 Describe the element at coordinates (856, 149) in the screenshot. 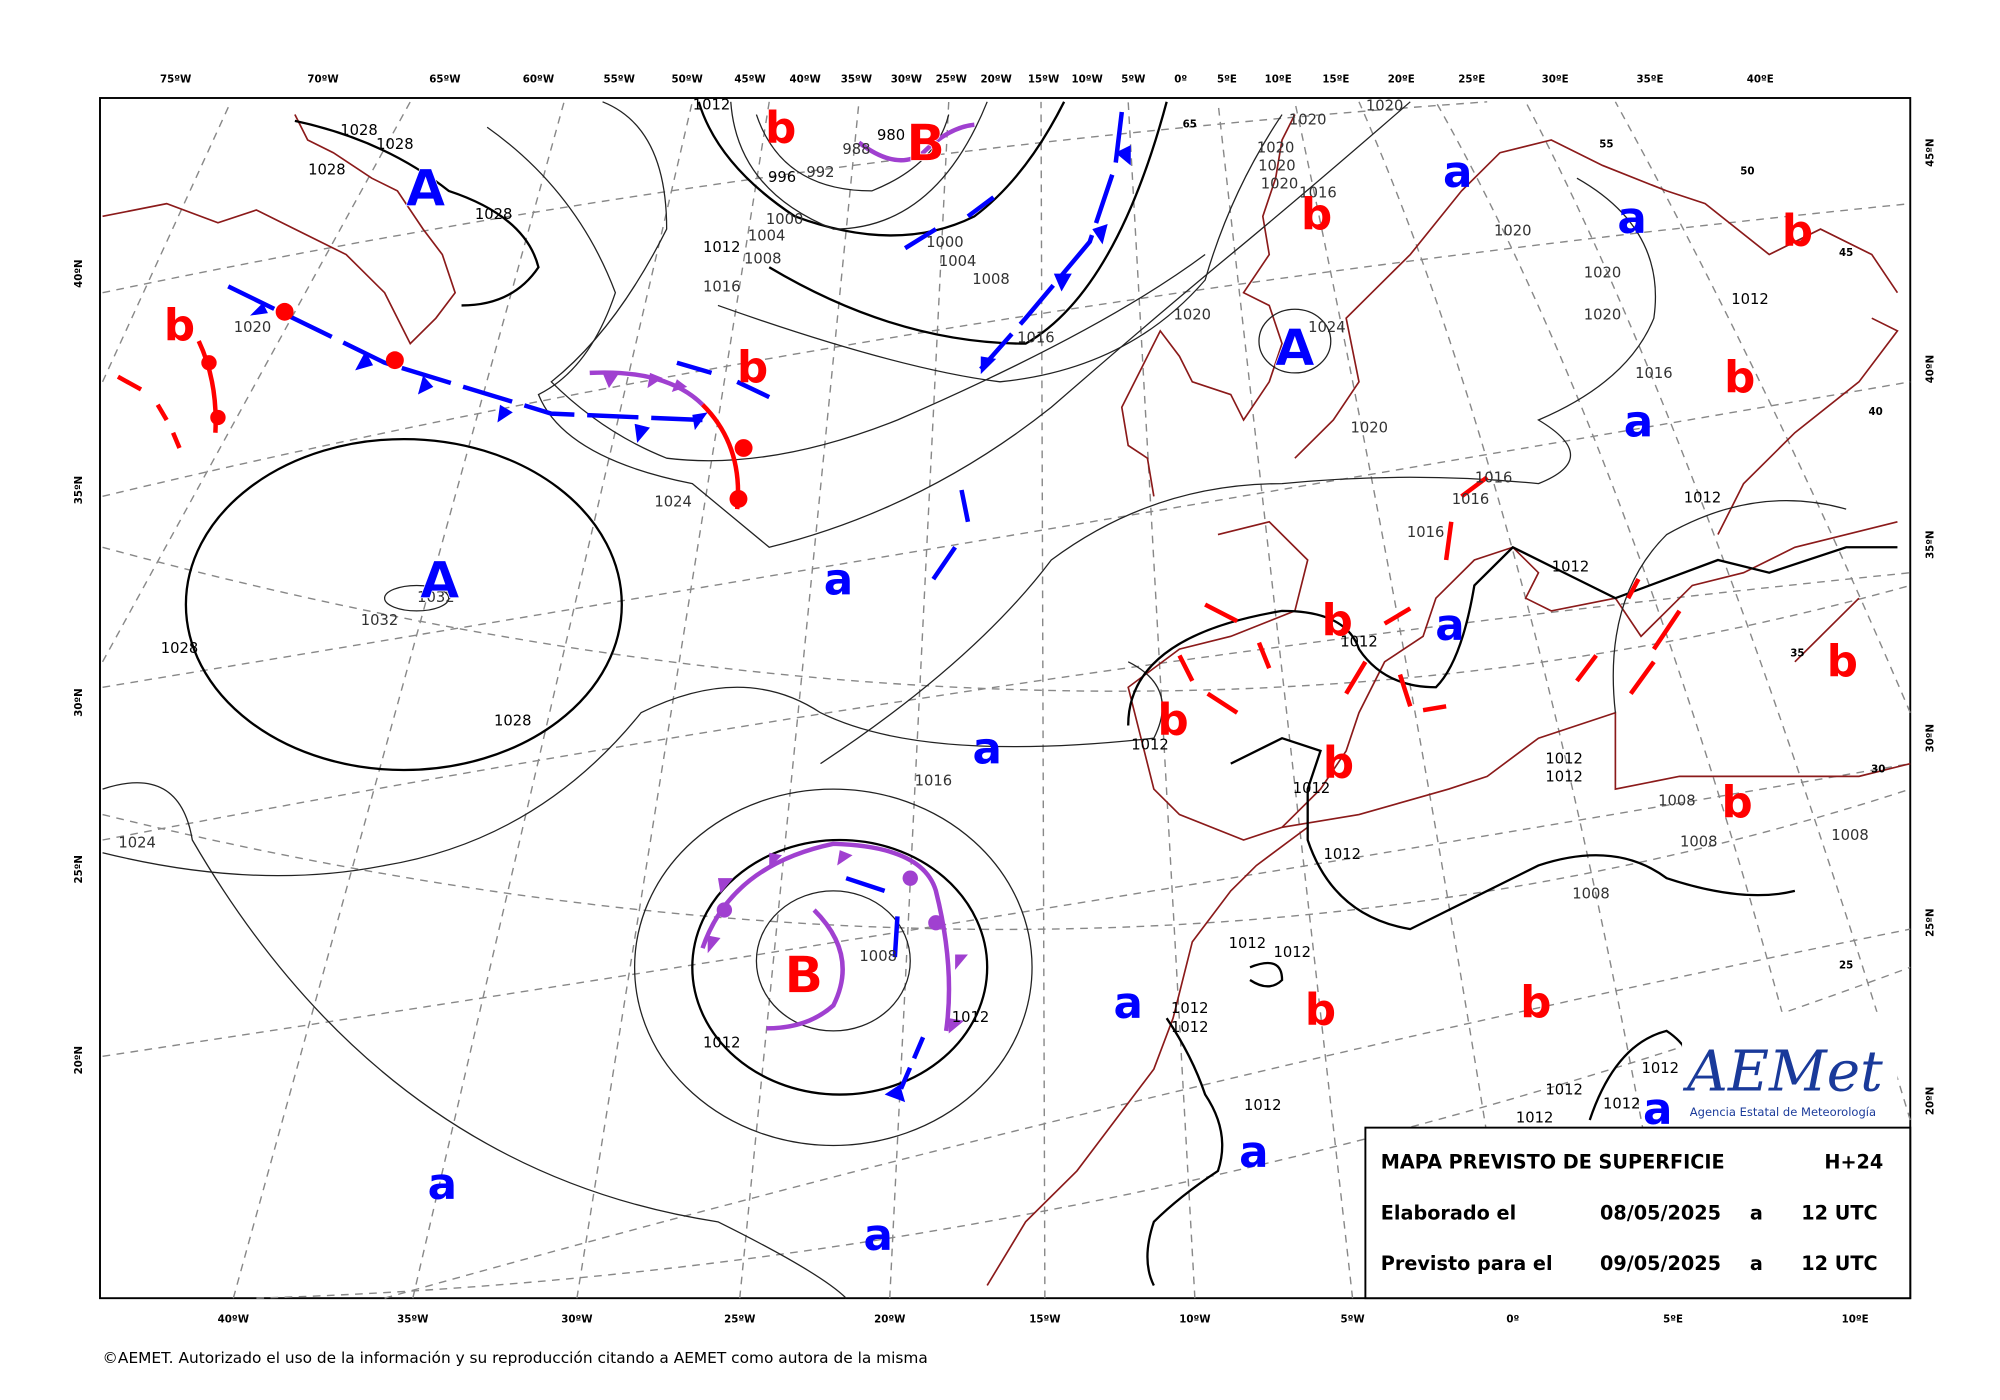

I see `isobar-label: 988` at that location.